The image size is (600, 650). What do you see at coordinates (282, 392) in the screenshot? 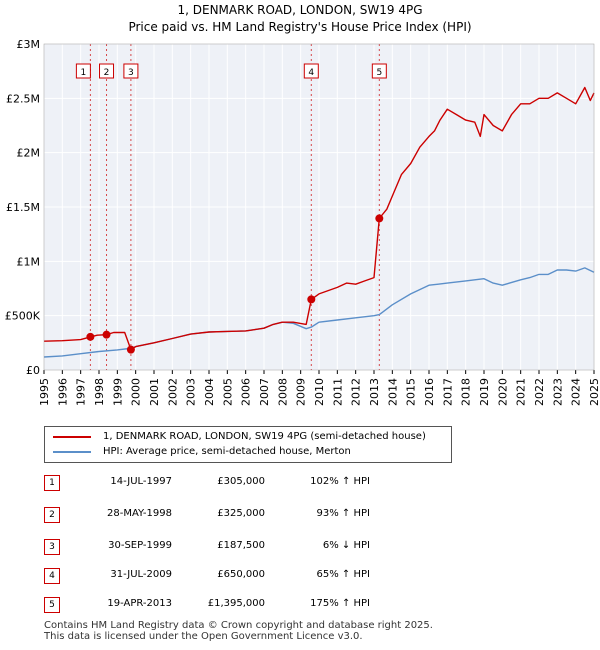
I see `x-tick-label: 2008` at bounding box center [282, 392].